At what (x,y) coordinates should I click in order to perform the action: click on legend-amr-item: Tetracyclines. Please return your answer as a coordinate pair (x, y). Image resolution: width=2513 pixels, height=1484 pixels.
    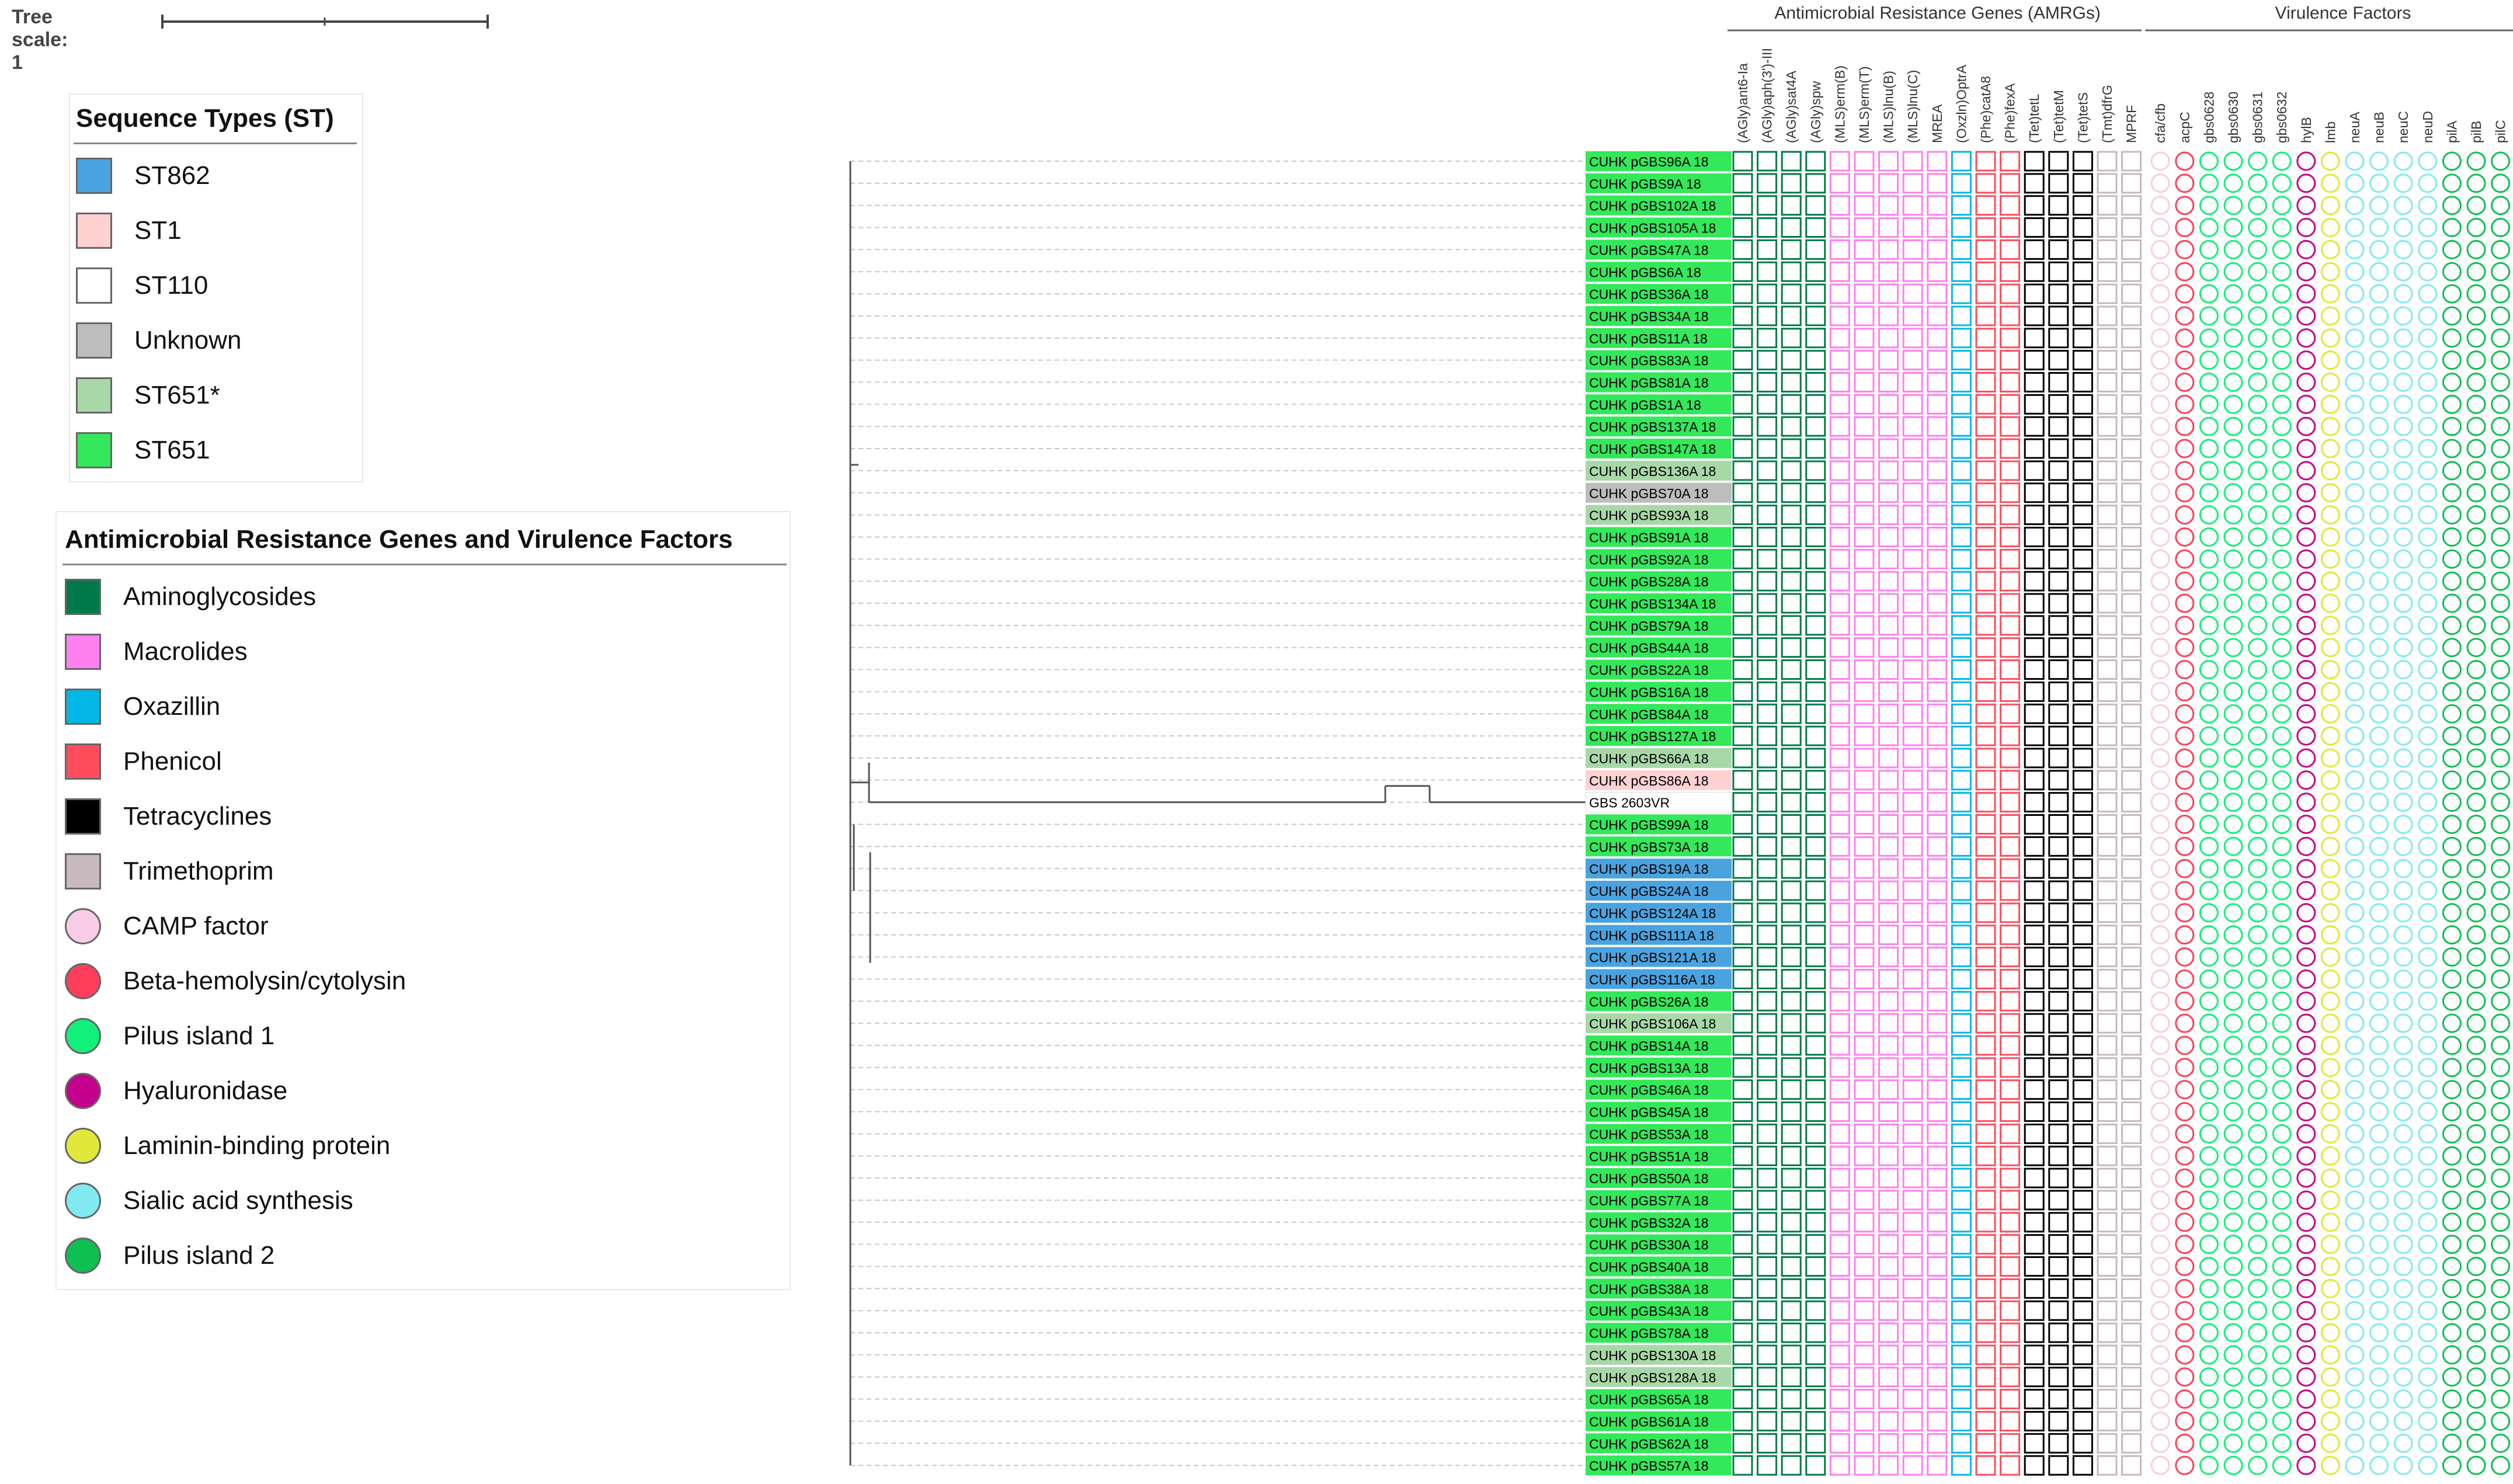
    Looking at the image, I should click on (168, 817).